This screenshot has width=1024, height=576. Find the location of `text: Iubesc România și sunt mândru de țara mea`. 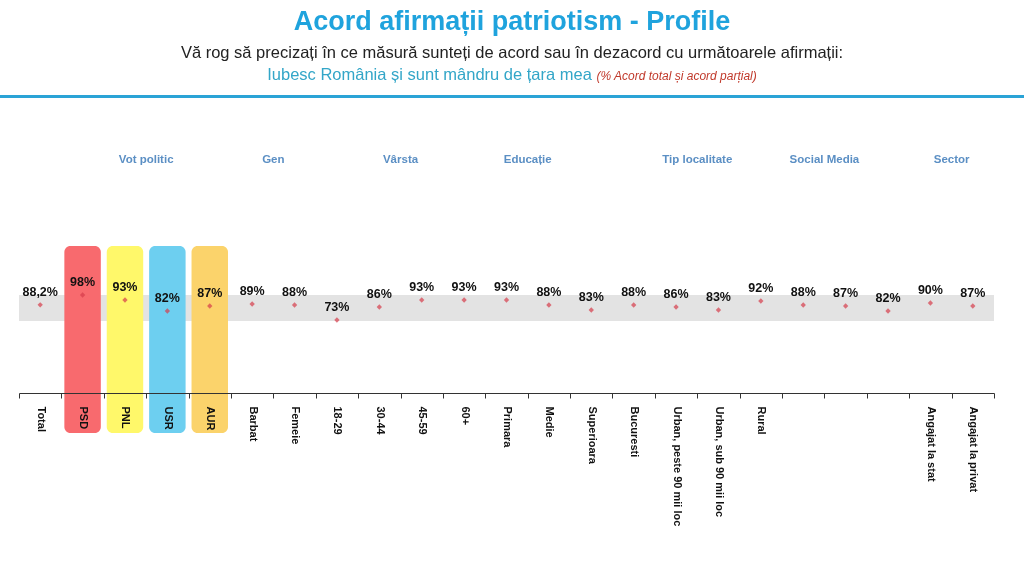

text: Iubesc România și sunt mândru de țara mea is located at coordinates (429, 74).